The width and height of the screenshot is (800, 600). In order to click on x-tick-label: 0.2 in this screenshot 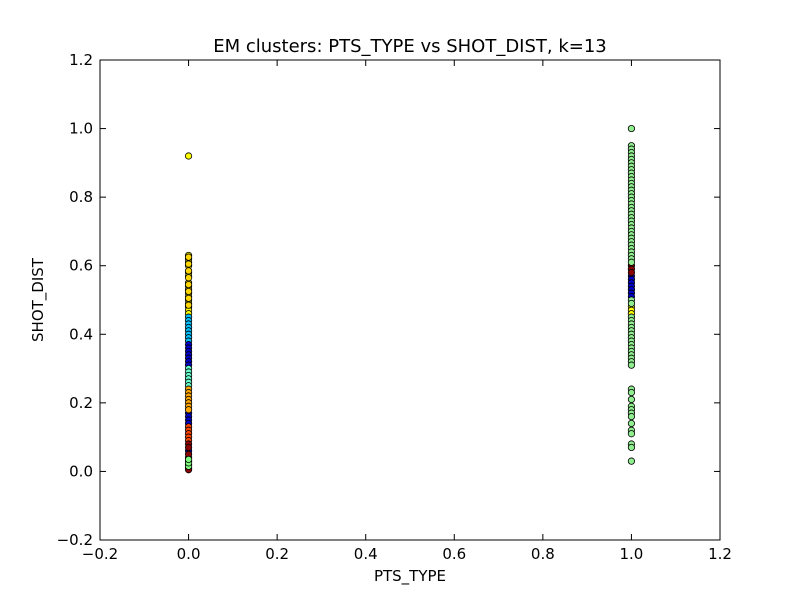, I will do `click(277, 554)`.